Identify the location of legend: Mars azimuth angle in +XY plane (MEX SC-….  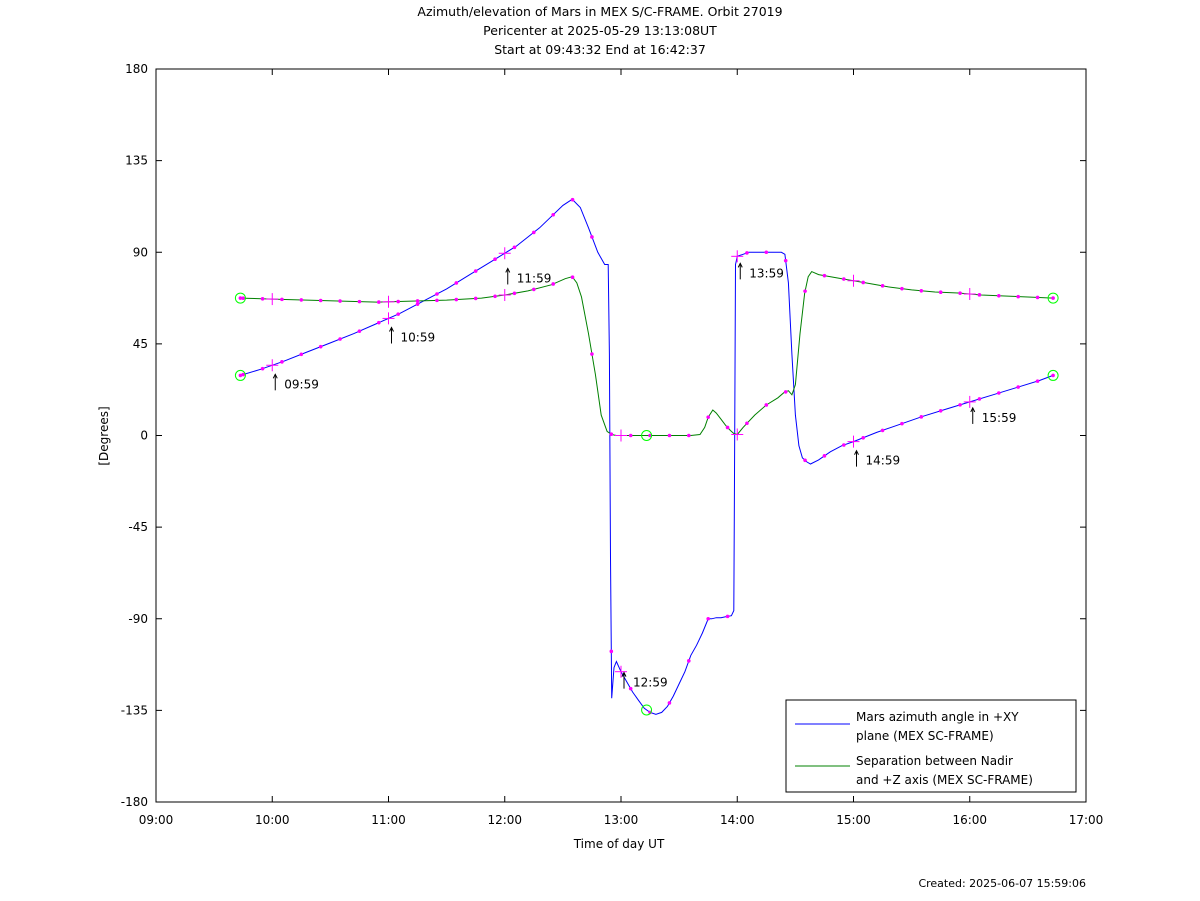
(931, 746).